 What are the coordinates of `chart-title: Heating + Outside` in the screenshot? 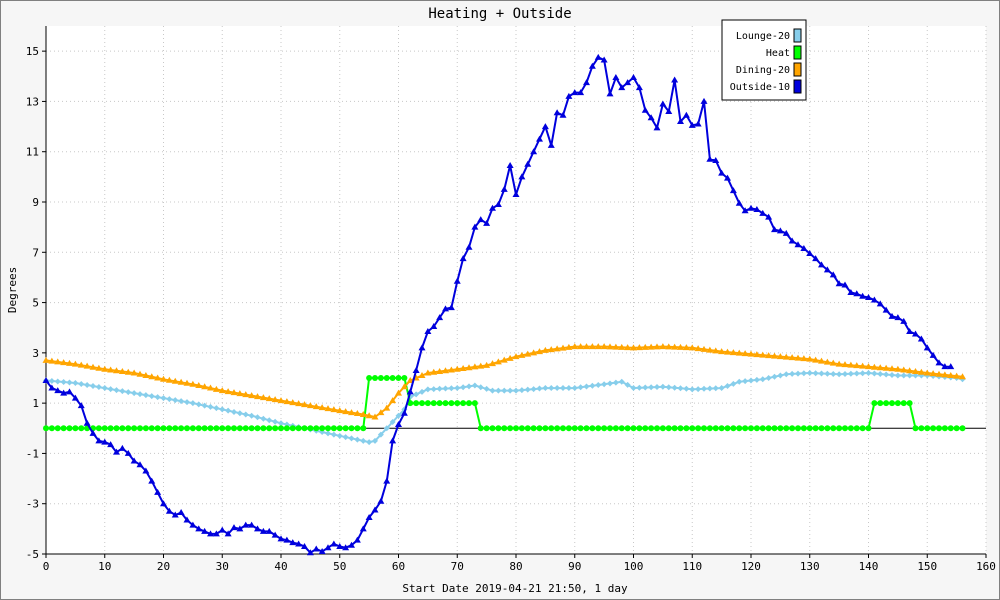 It's located at (499, 14).